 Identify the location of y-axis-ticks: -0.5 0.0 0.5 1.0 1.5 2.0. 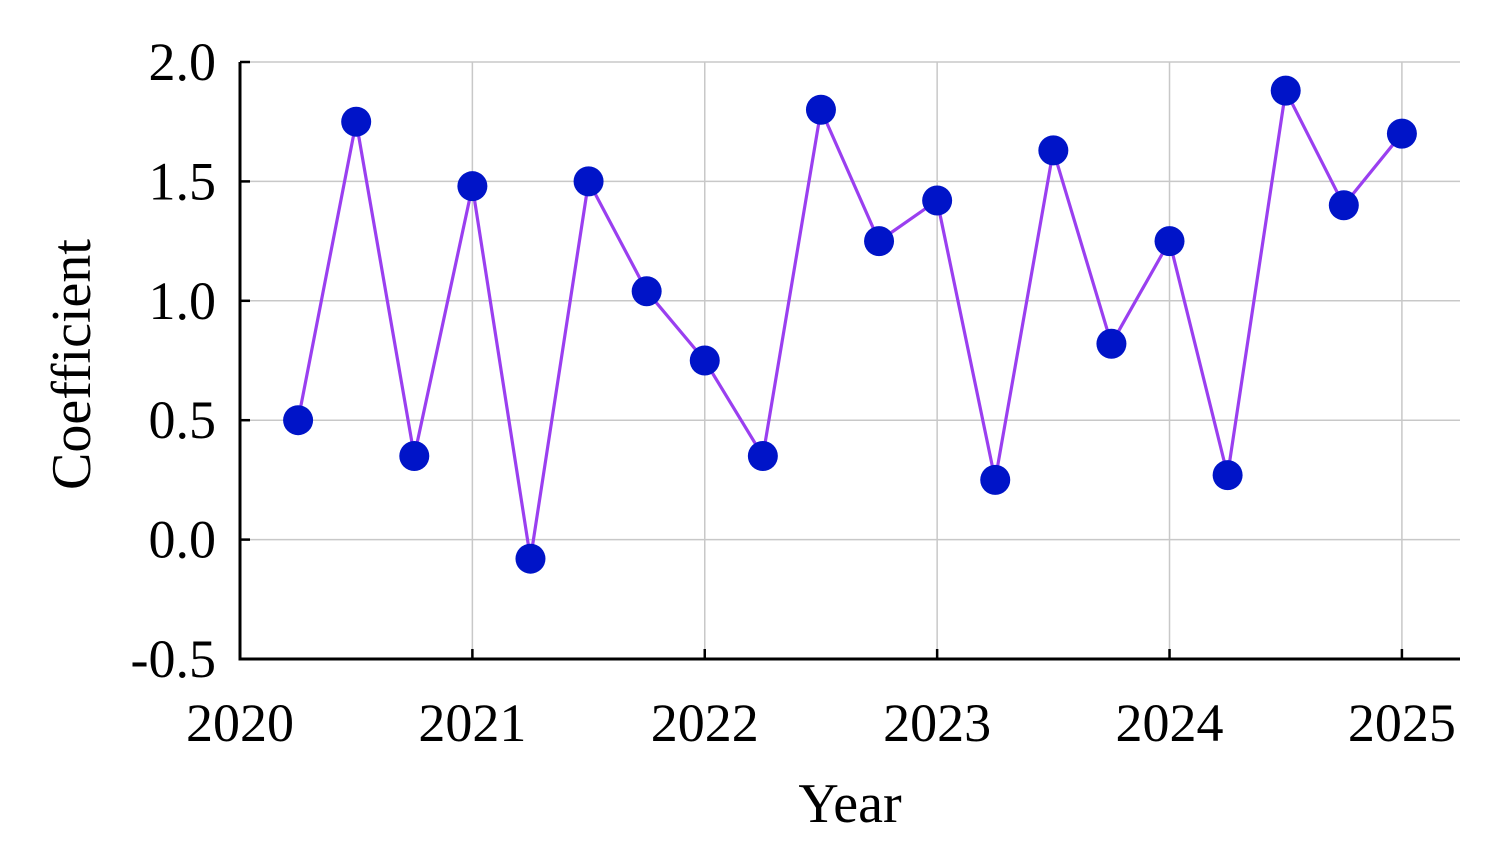
(190, 360).